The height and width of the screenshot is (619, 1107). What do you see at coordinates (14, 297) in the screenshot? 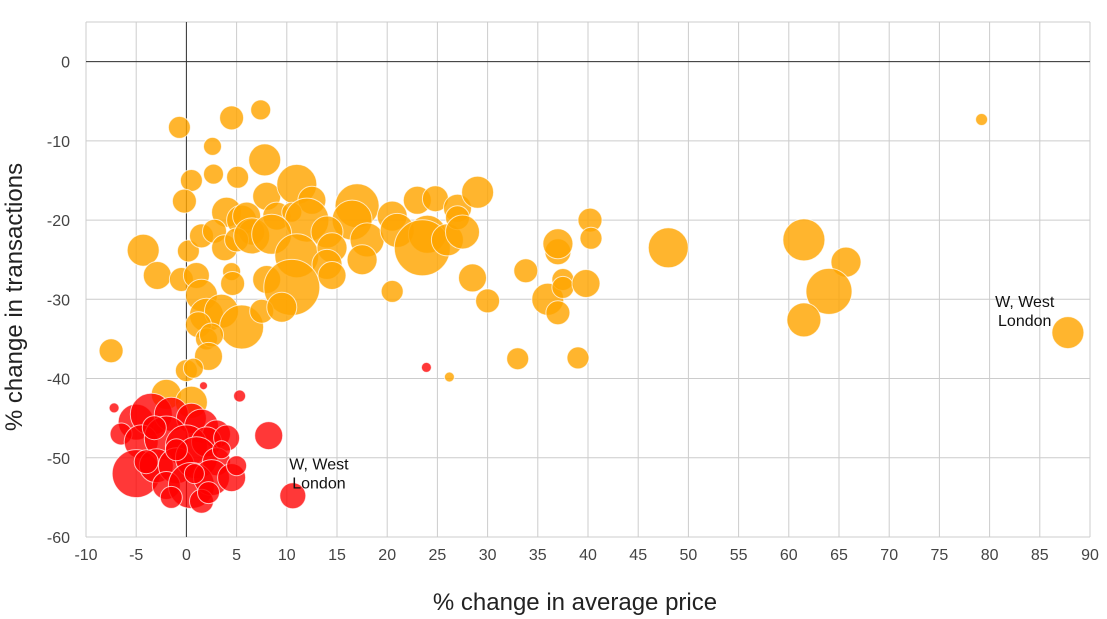
I see `y-axis-title: % change in transactions` at bounding box center [14, 297].